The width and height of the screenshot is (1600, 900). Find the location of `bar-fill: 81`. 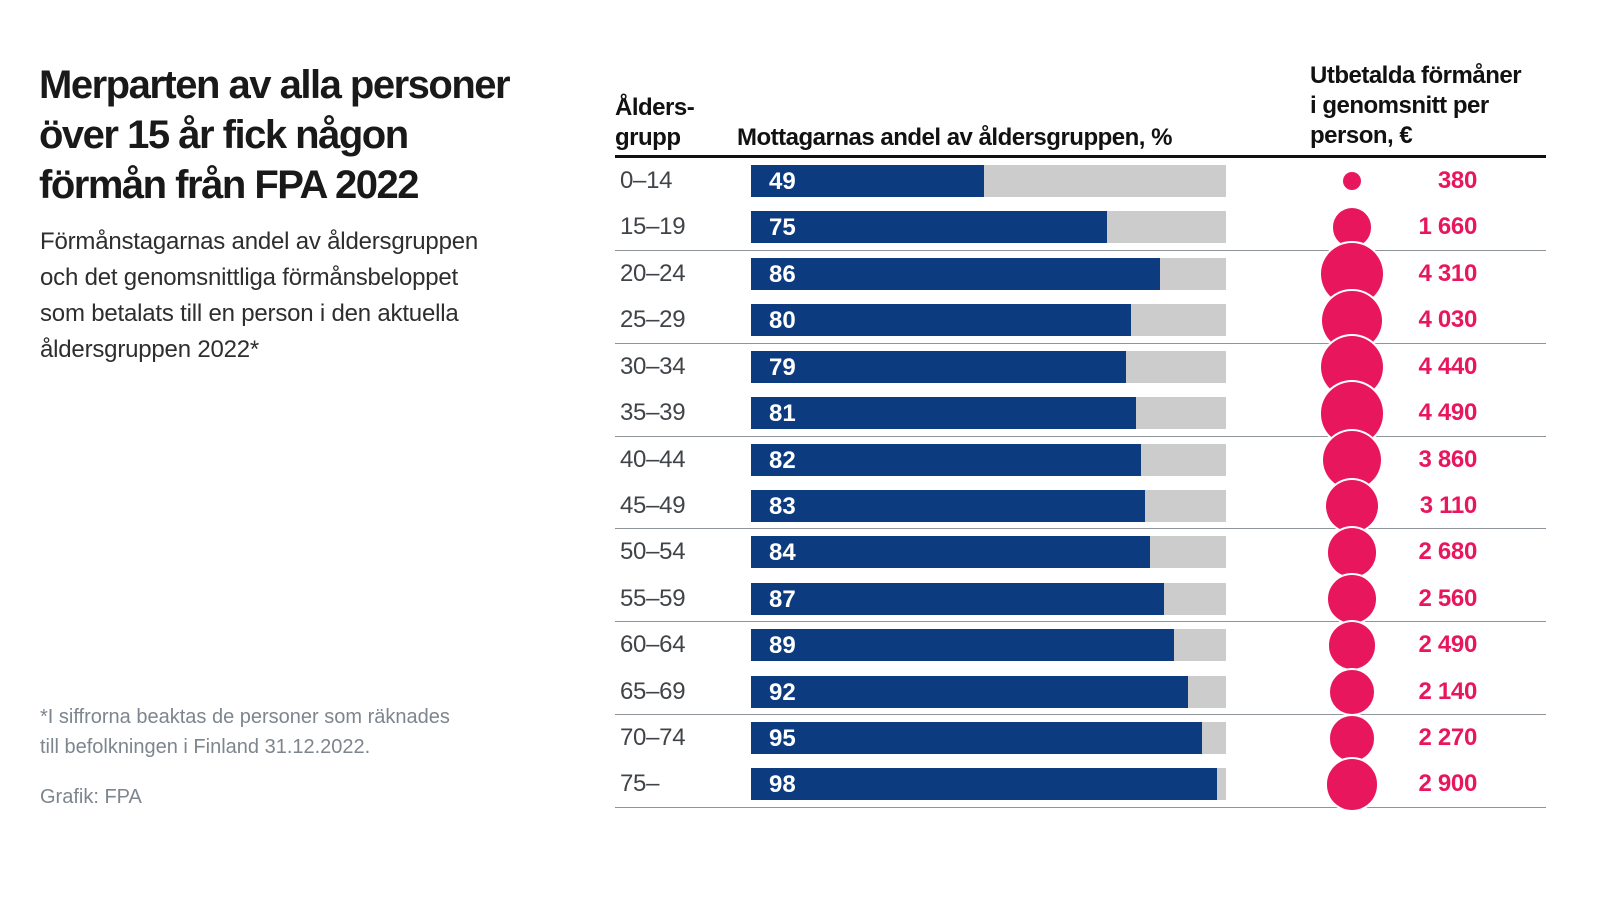

bar-fill: 81 is located at coordinates (943, 413).